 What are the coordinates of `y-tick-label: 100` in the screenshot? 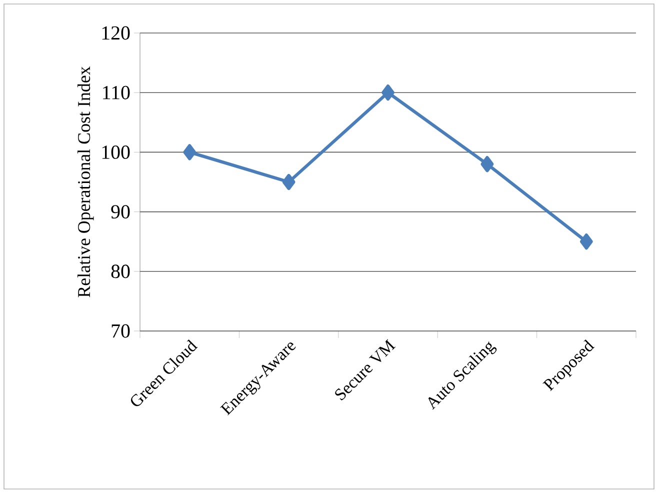 It's located at (116, 152).